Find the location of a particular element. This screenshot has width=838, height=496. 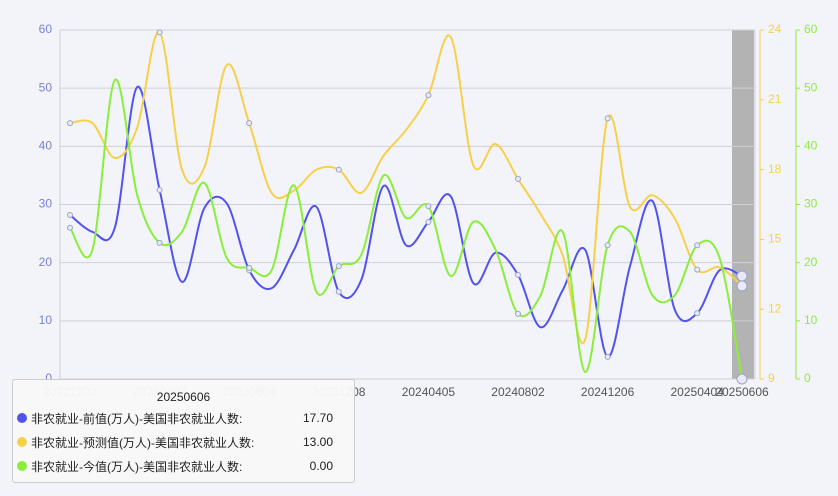

x-tick-label: 20241206 is located at coordinates (608, 392).